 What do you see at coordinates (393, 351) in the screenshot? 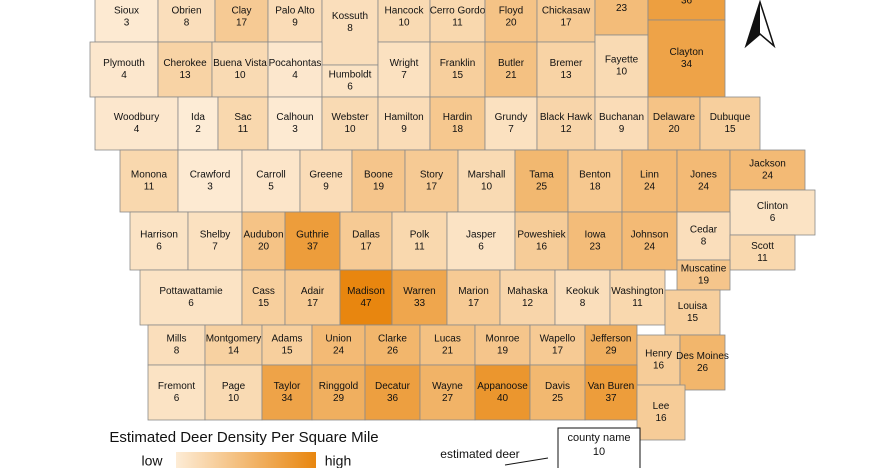
I see `county-value: 26` at bounding box center [393, 351].